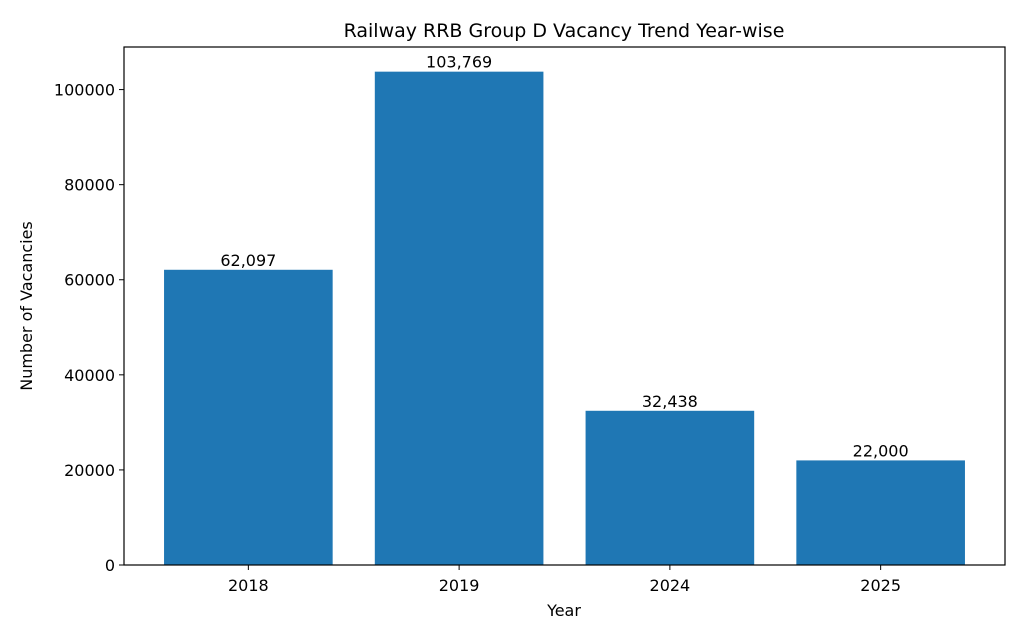 Image resolution: width=1024 pixels, height=644 pixels. Describe the element at coordinates (89, 185) in the screenshot. I see `y-tick-label: 80000` at that location.